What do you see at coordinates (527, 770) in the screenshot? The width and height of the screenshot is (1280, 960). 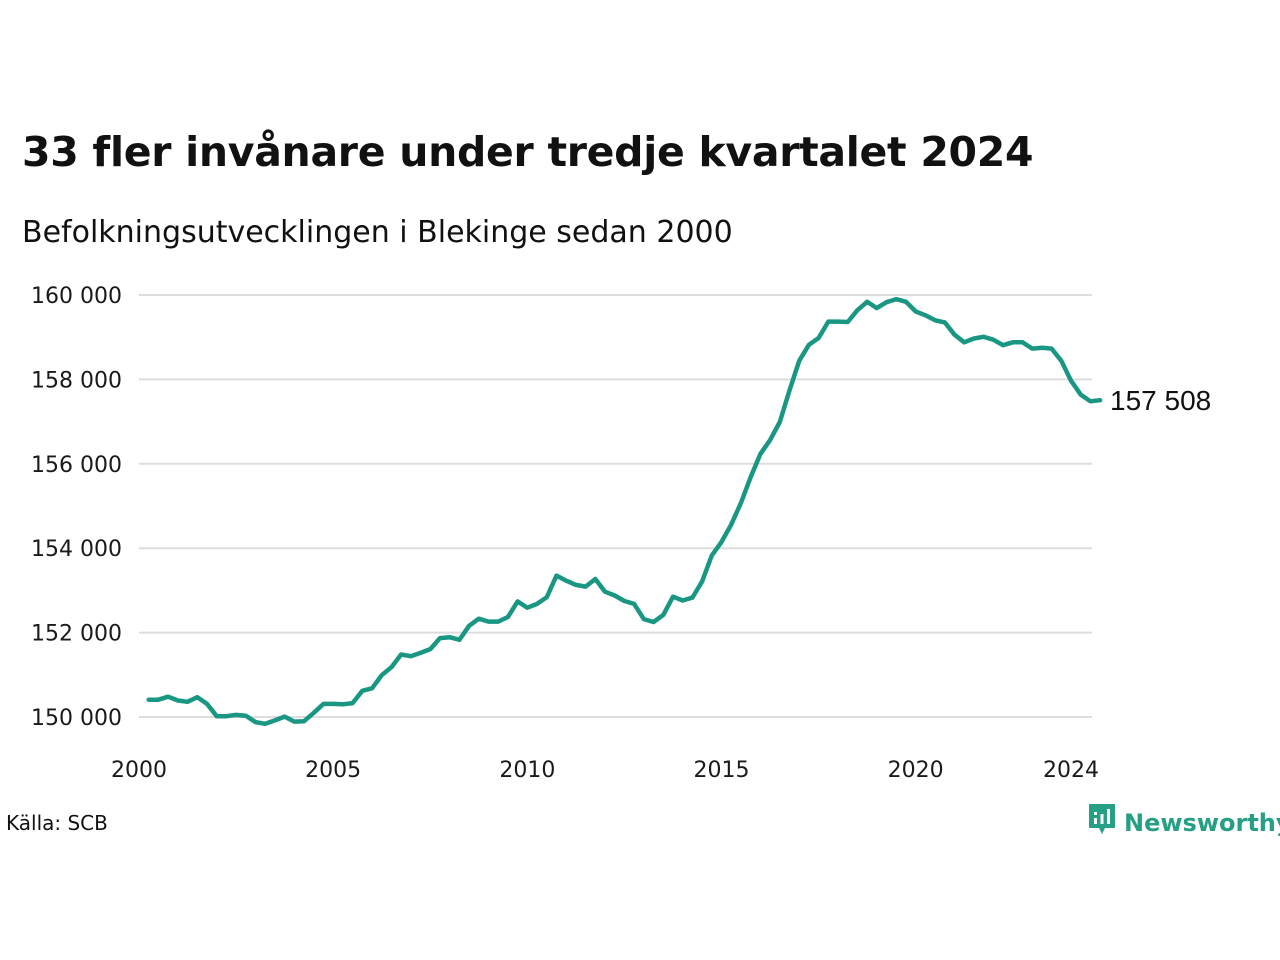 I see `x-tick-label: 2010` at bounding box center [527, 770].